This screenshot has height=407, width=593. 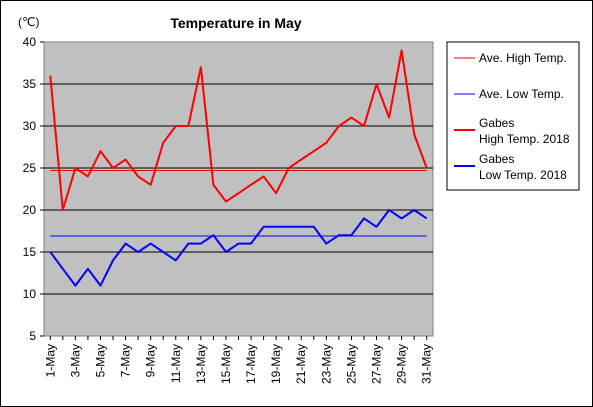 What do you see at coordinates (32, 336) in the screenshot?
I see `y-tick-label: 5` at bounding box center [32, 336].